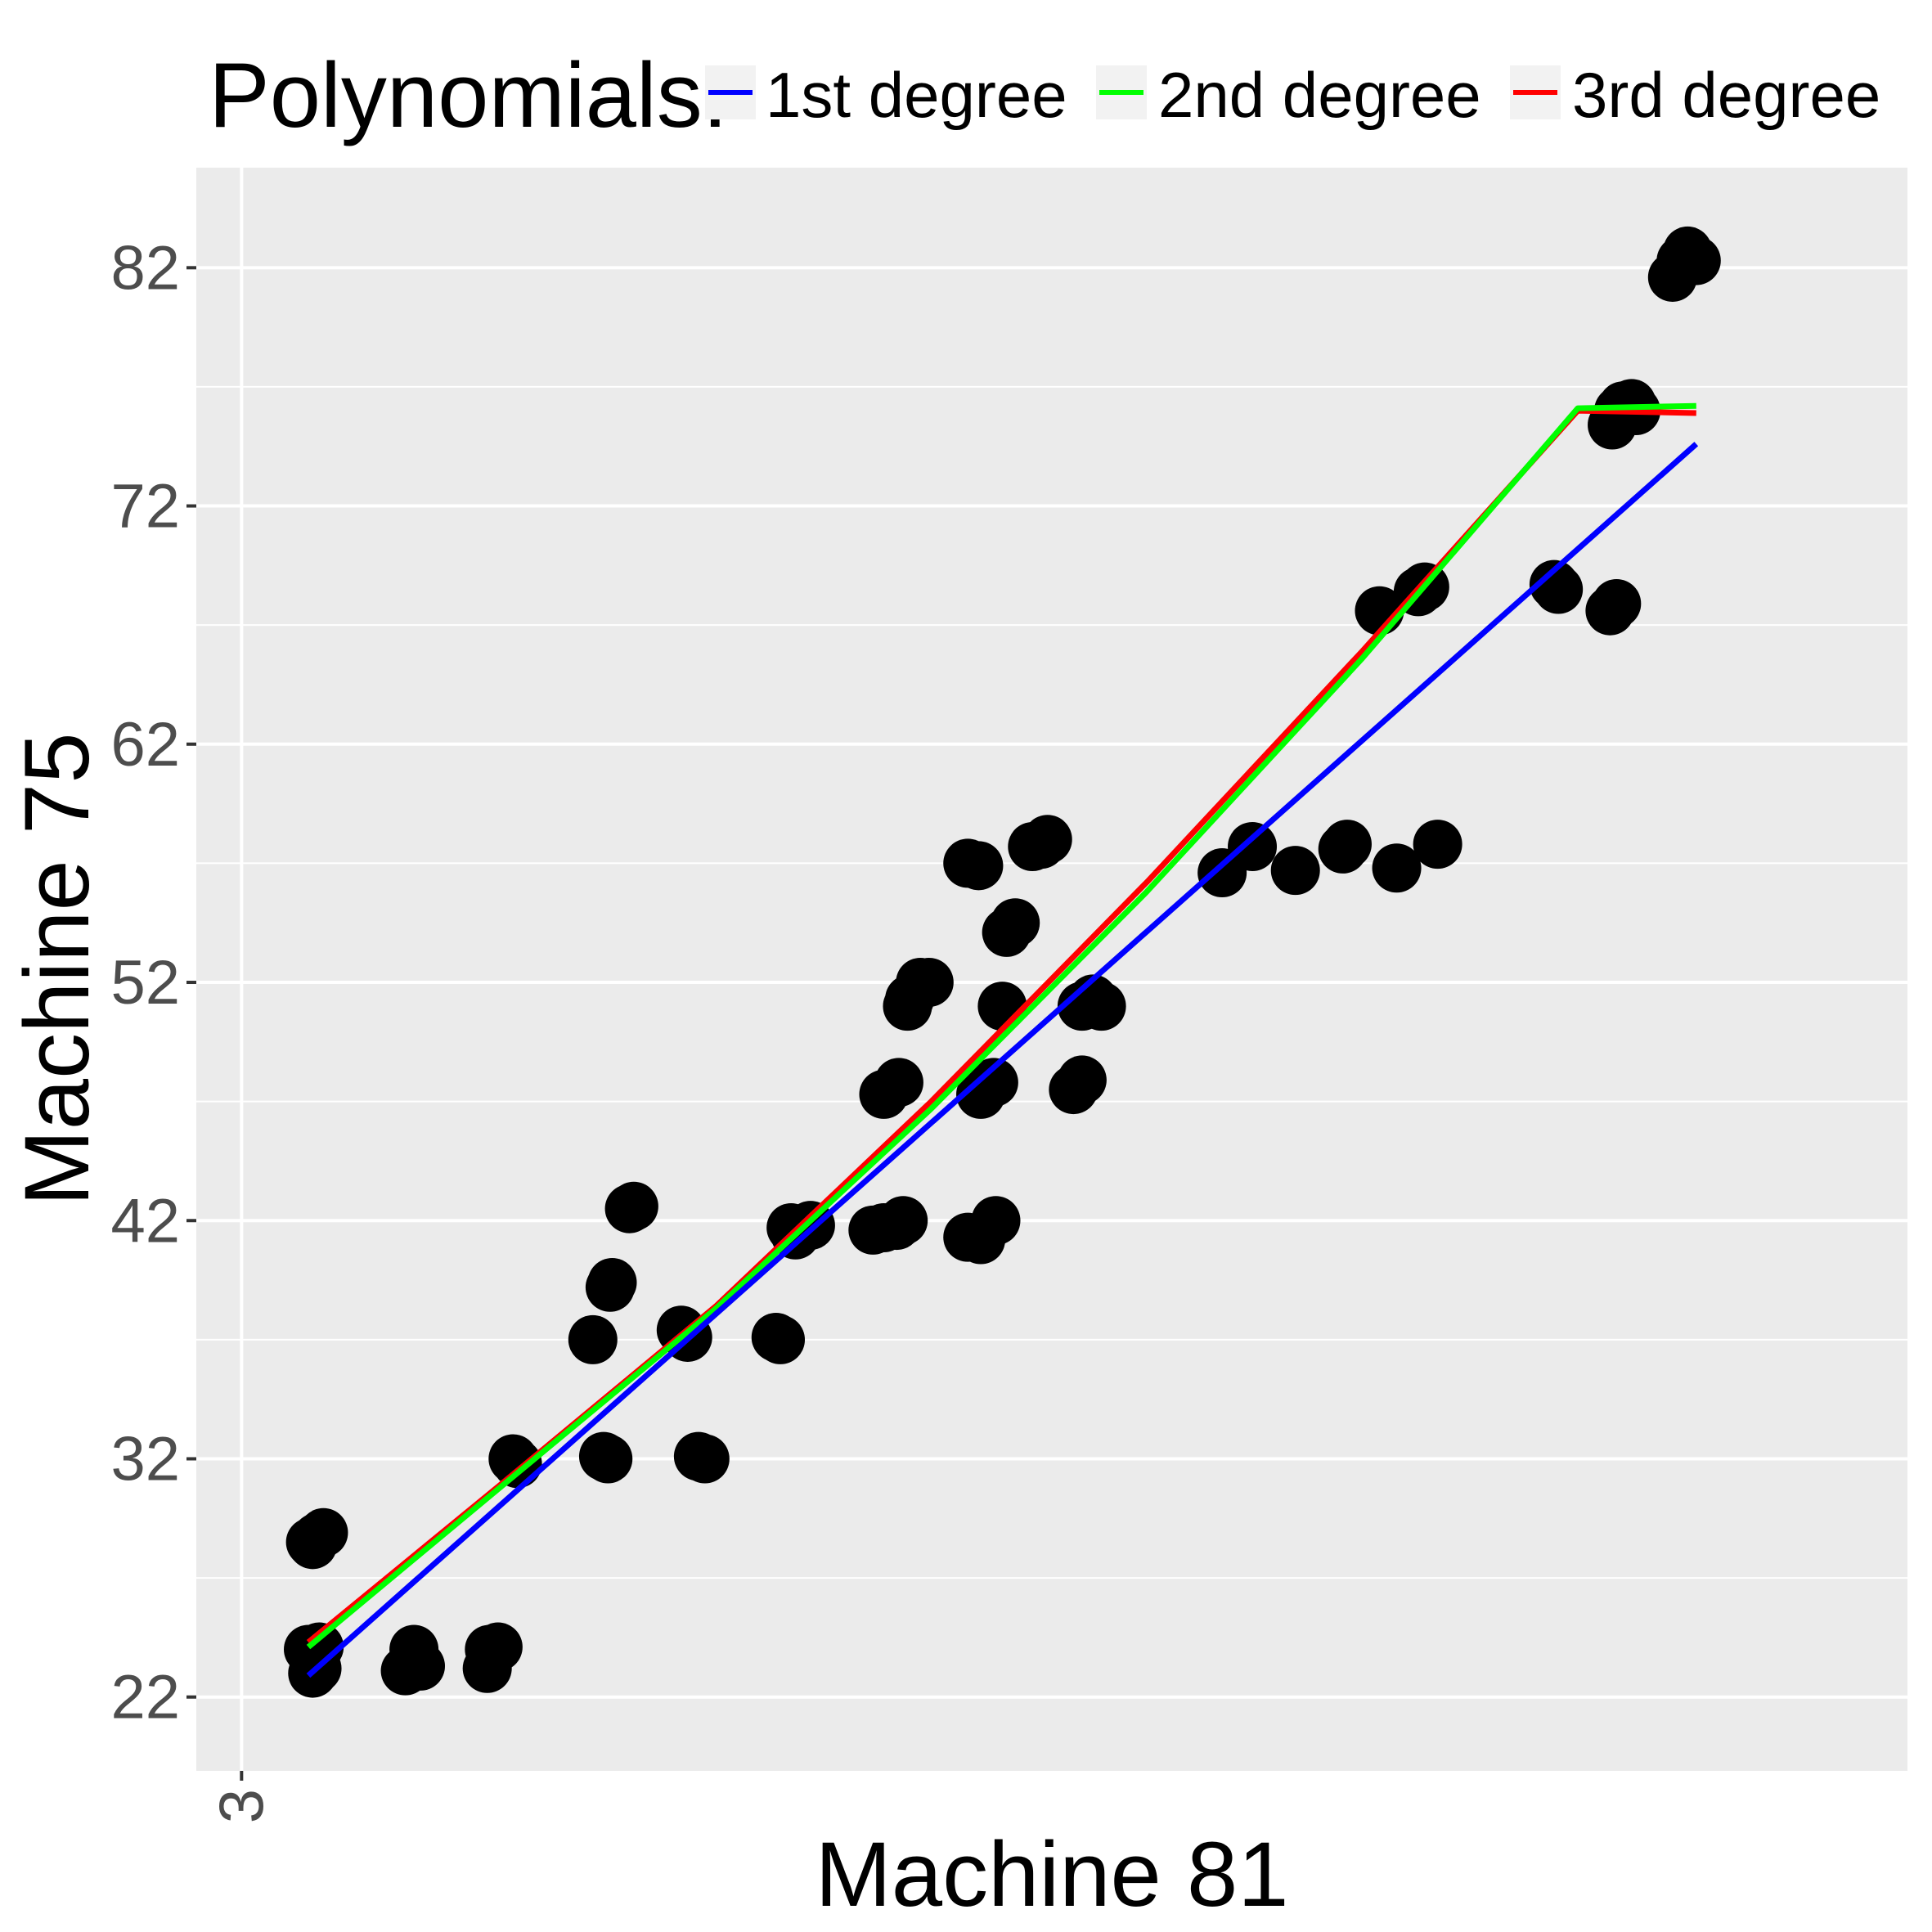 The height and width of the screenshot is (1932, 1932). What do you see at coordinates (145, 1459) in the screenshot?
I see `y-tick-label: 32` at bounding box center [145, 1459].